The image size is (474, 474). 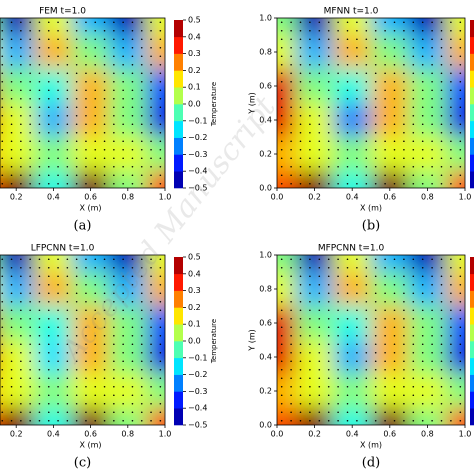 What do you see at coordinates (53, 197) in the screenshot?
I see `x-tick-label: 0.4` at bounding box center [53, 197].